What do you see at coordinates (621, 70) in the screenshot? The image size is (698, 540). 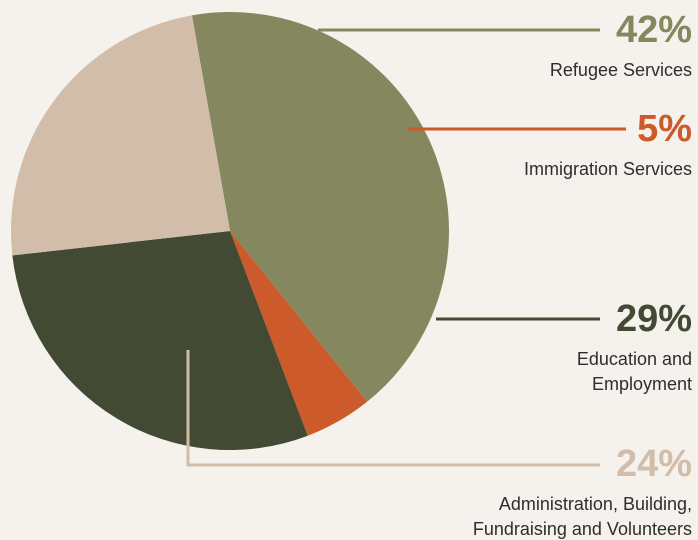 I see `slice-label-1-line-1: Refugee Services` at bounding box center [621, 70].